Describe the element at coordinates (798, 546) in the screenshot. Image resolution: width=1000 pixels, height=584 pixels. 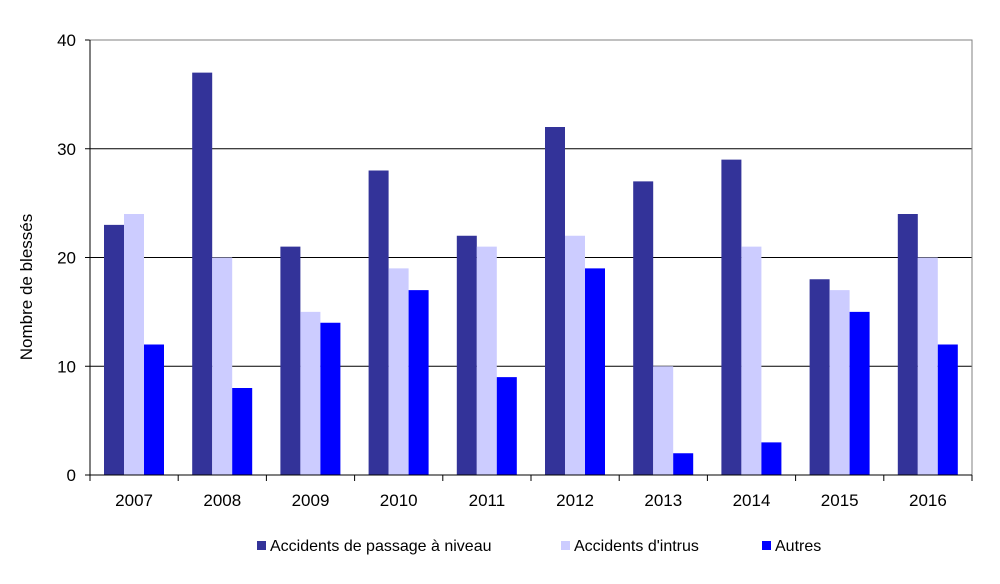
I see `legend-label: Autres` at that location.